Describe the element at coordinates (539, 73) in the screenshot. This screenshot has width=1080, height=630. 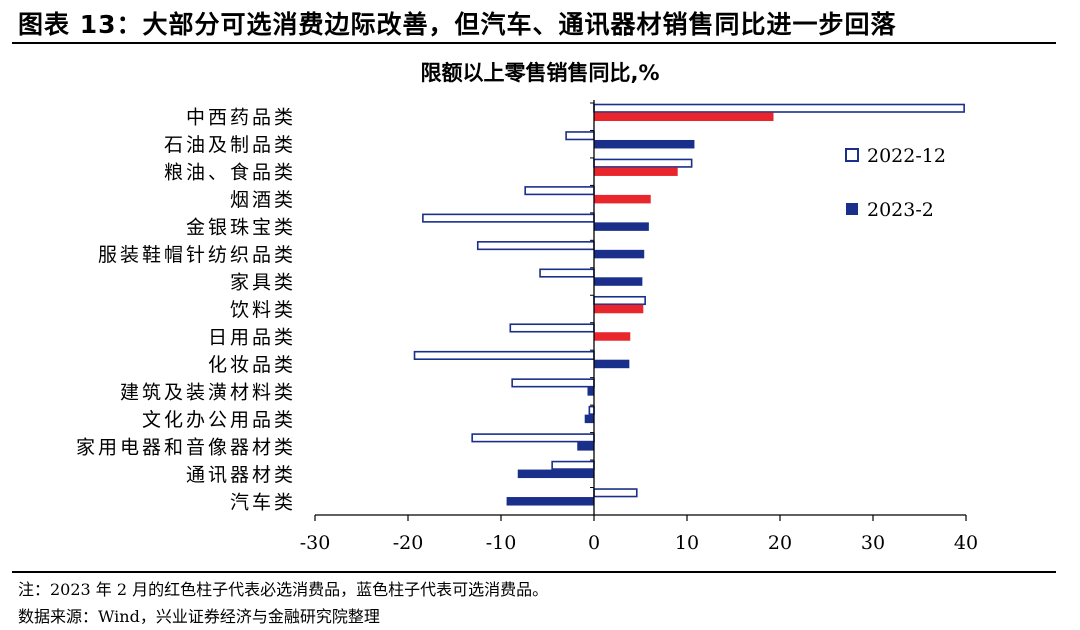
I see `chart-title: 限额以上零售销售同比,%` at that location.